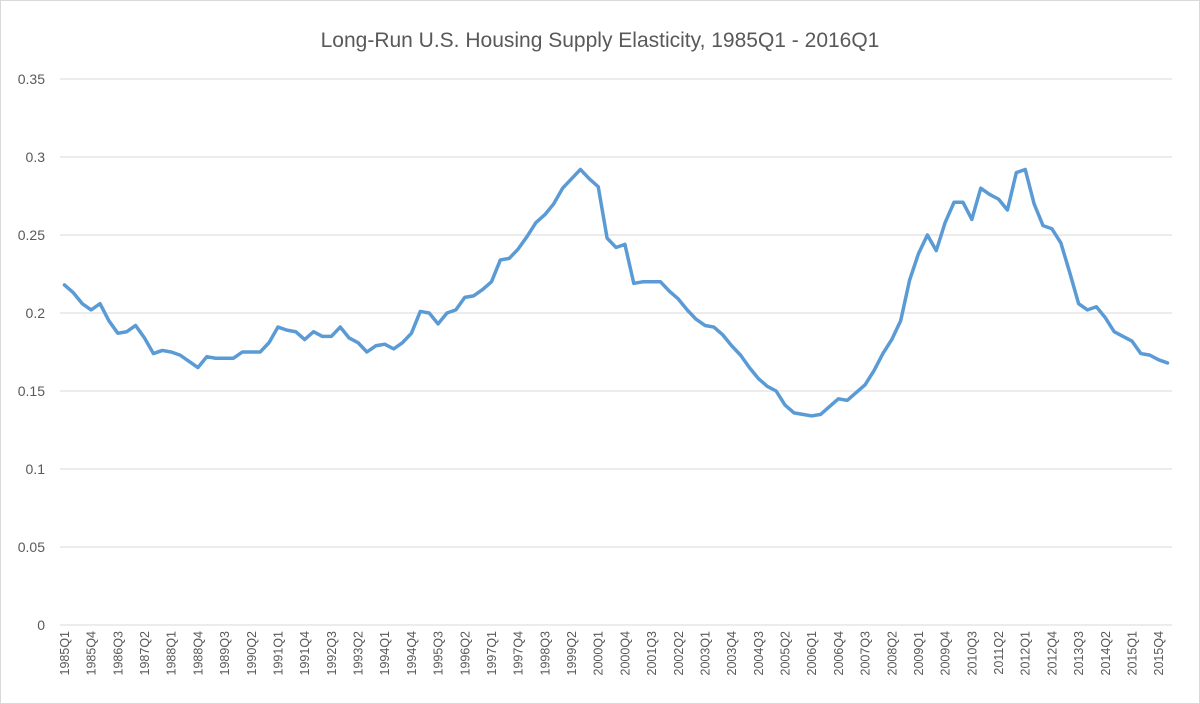  Describe the element at coordinates (118, 653) in the screenshot. I see `x-tick-label: 1986Q3` at that location.